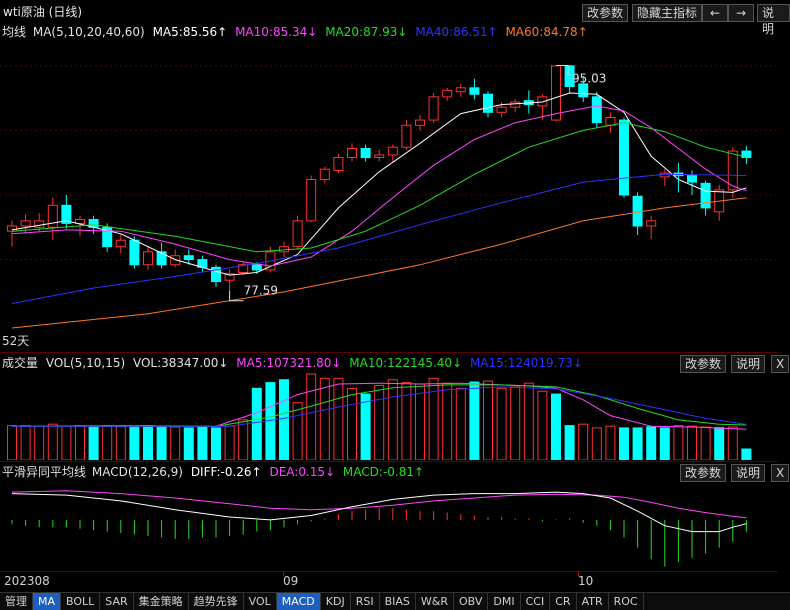 The height and width of the screenshot is (610, 790). Describe the element at coordinates (261, 291) in the screenshot. I see `low-label: 77.59` at that location.